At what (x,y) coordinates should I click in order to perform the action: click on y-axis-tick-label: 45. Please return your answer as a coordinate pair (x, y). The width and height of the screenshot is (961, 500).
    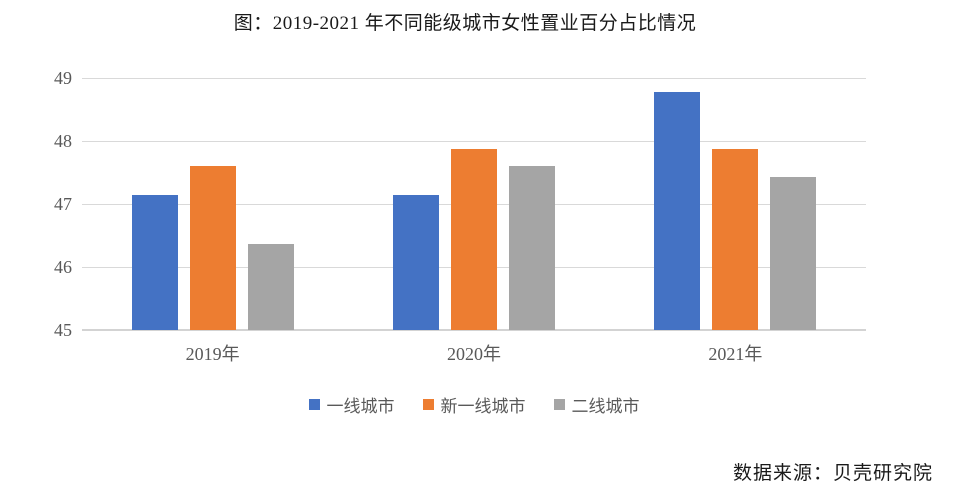
    Looking at the image, I should click on (63, 330).